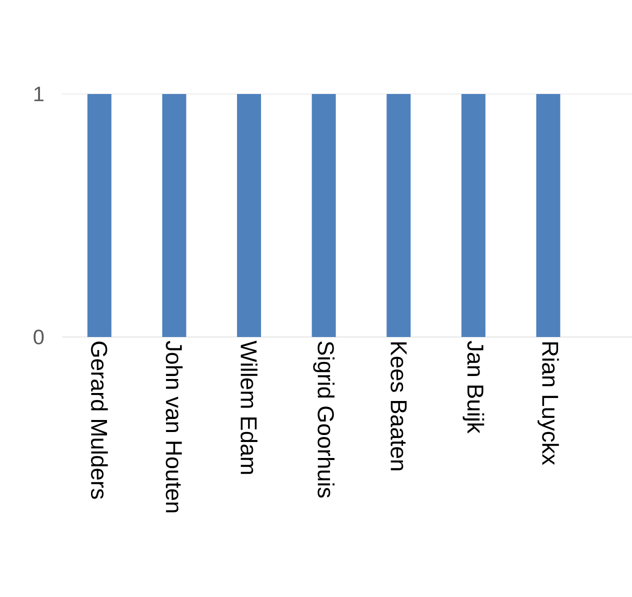 This screenshot has width=632, height=597. Describe the element at coordinates (39, 337) in the screenshot. I see `y-tick-label: 0` at that location.